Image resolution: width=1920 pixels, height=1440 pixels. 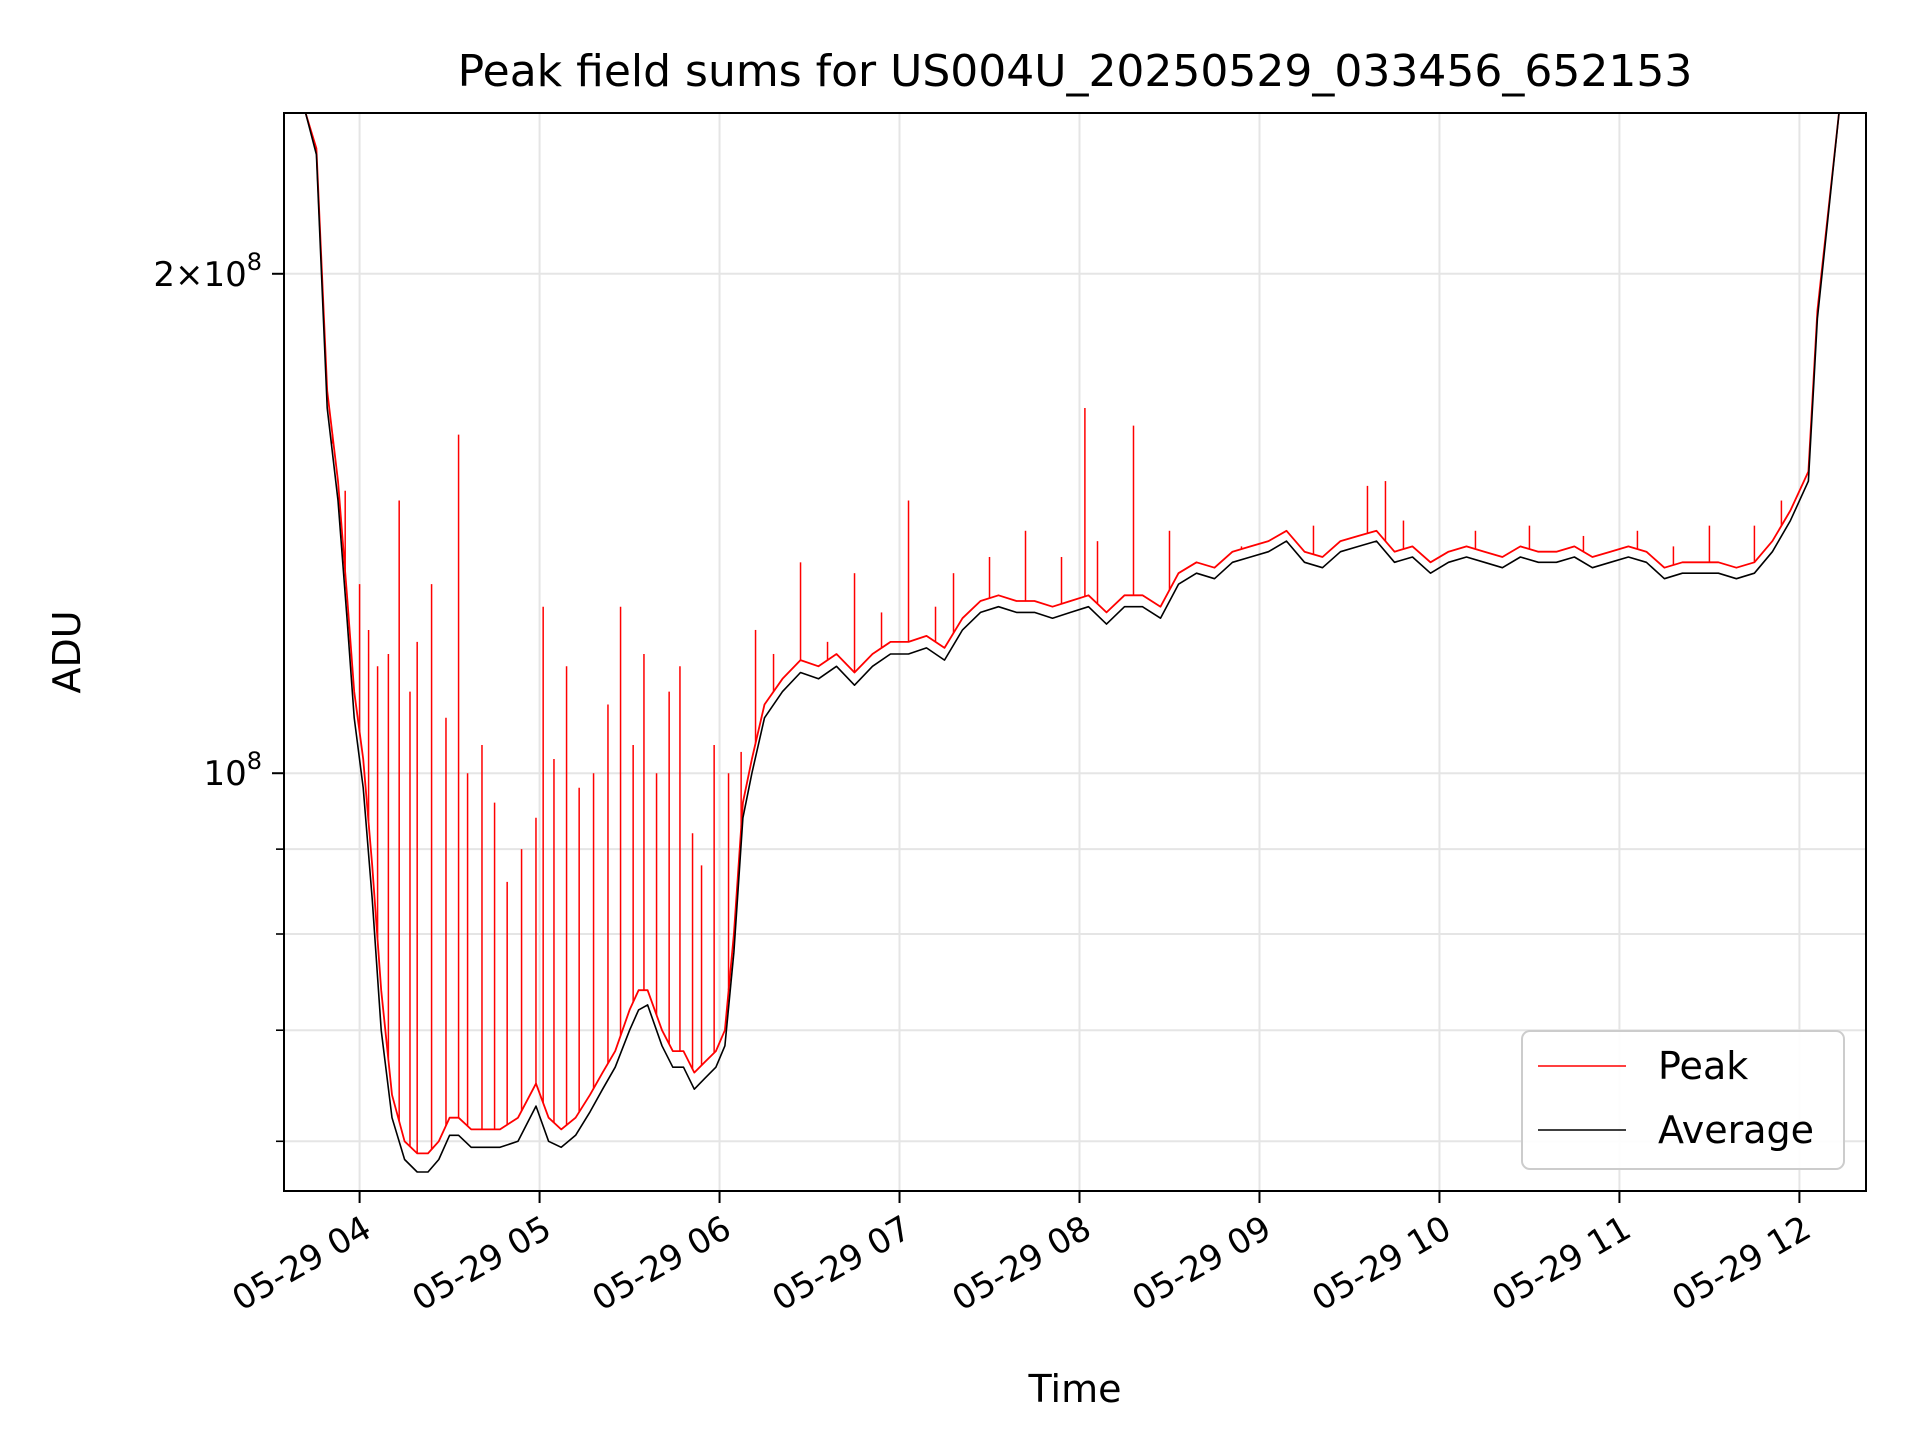 What do you see at coordinates (232, 770) in the screenshot?
I see `y-tick-label: 108` at bounding box center [232, 770].